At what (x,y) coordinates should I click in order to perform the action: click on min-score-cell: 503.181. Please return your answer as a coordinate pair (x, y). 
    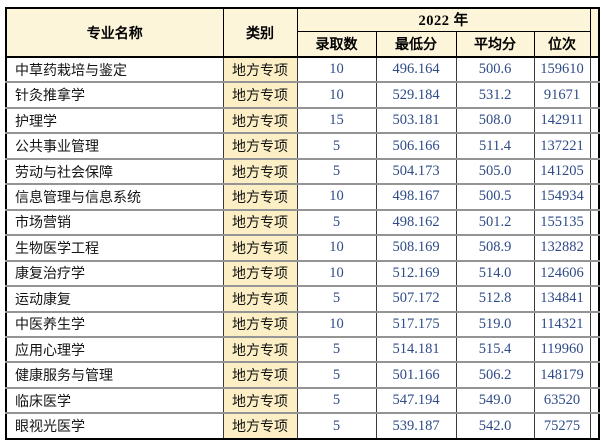
    Looking at the image, I should click on (416, 120).